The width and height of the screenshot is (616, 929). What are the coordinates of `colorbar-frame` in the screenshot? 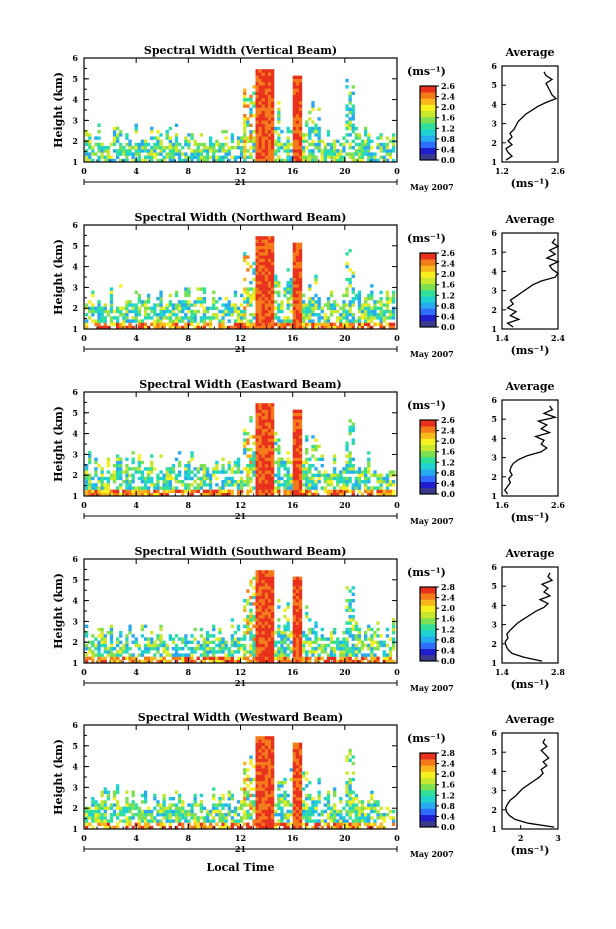 It's located at (428, 457).